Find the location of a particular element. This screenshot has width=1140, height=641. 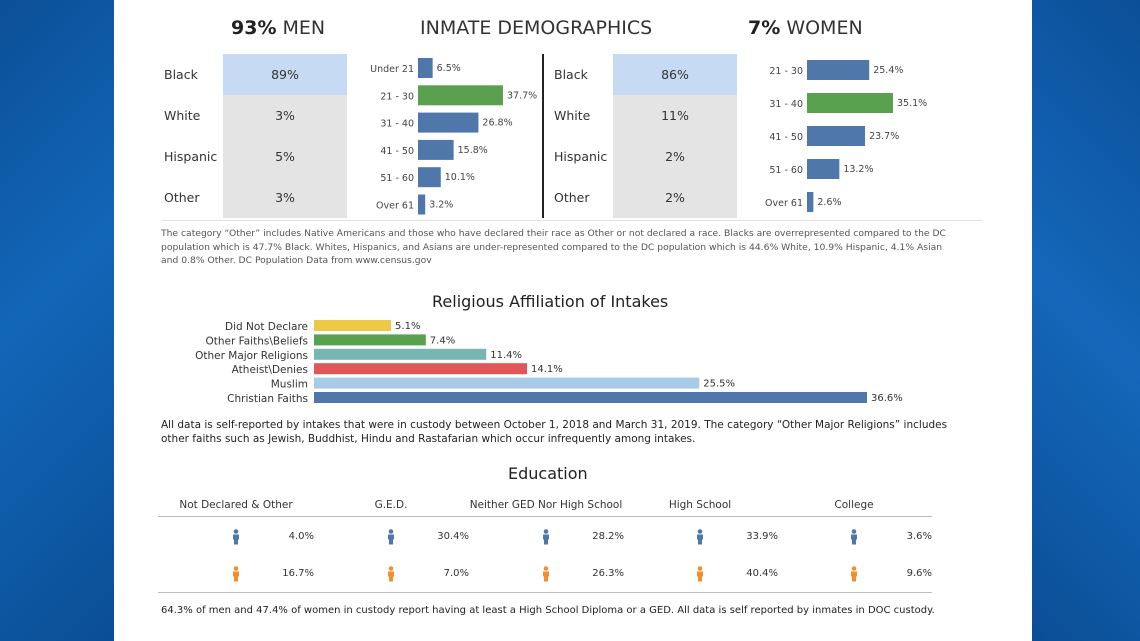

education-column-header: G.E.D. is located at coordinates (391, 505).